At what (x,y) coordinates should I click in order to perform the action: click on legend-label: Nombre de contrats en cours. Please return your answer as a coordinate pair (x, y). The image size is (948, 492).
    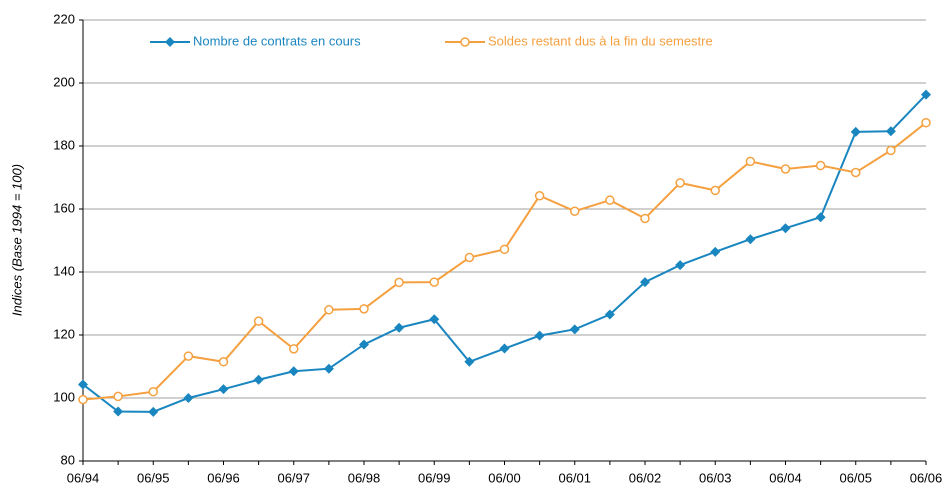
    Looking at the image, I should click on (277, 40).